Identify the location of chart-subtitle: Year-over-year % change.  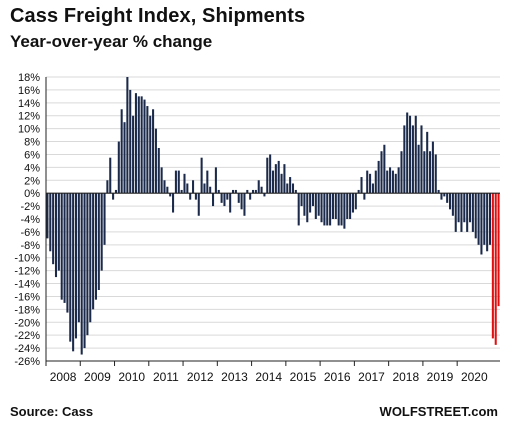
(111, 41).